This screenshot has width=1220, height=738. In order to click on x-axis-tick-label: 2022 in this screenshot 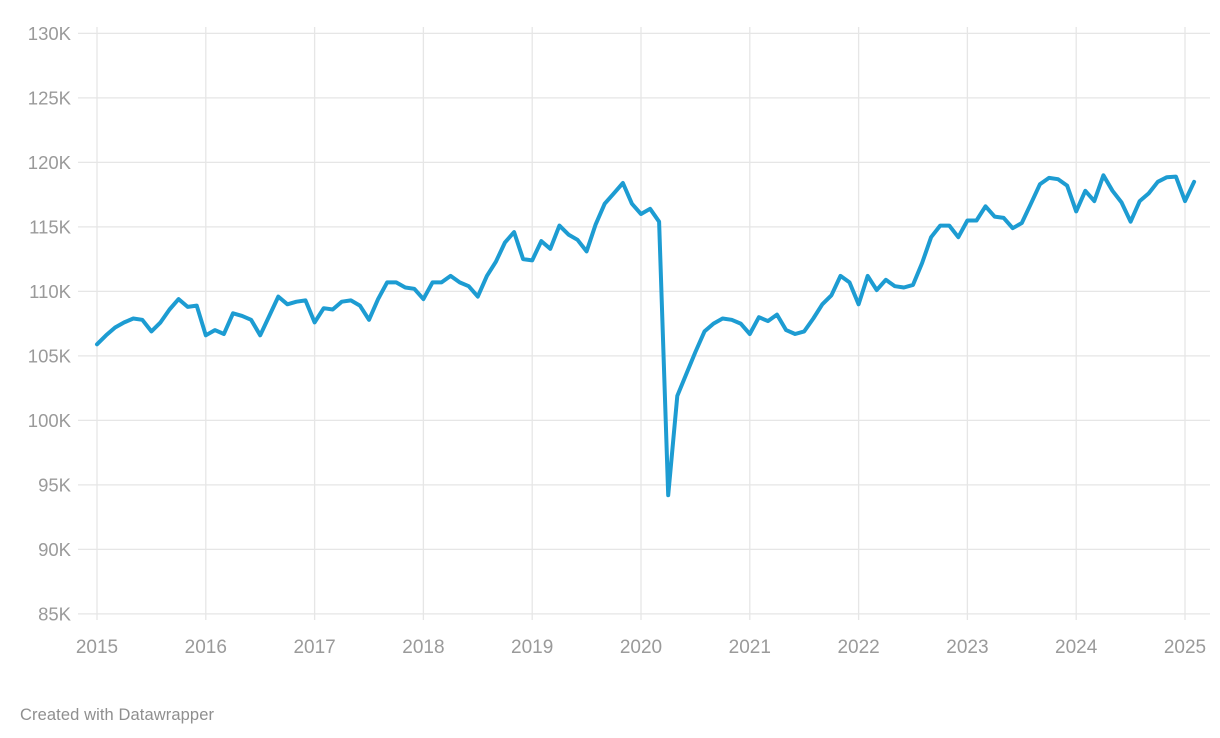, I will do `click(858, 647)`.